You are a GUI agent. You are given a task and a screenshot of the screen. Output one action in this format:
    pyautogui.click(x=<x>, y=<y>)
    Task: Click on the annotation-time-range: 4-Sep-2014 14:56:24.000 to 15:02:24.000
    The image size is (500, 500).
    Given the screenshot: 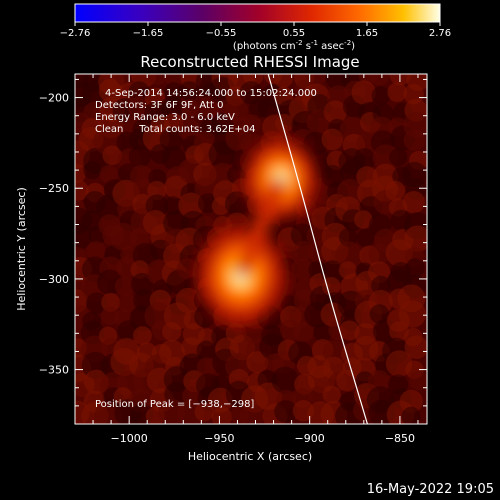 What is the action you would take?
    pyautogui.click(x=211, y=93)
    